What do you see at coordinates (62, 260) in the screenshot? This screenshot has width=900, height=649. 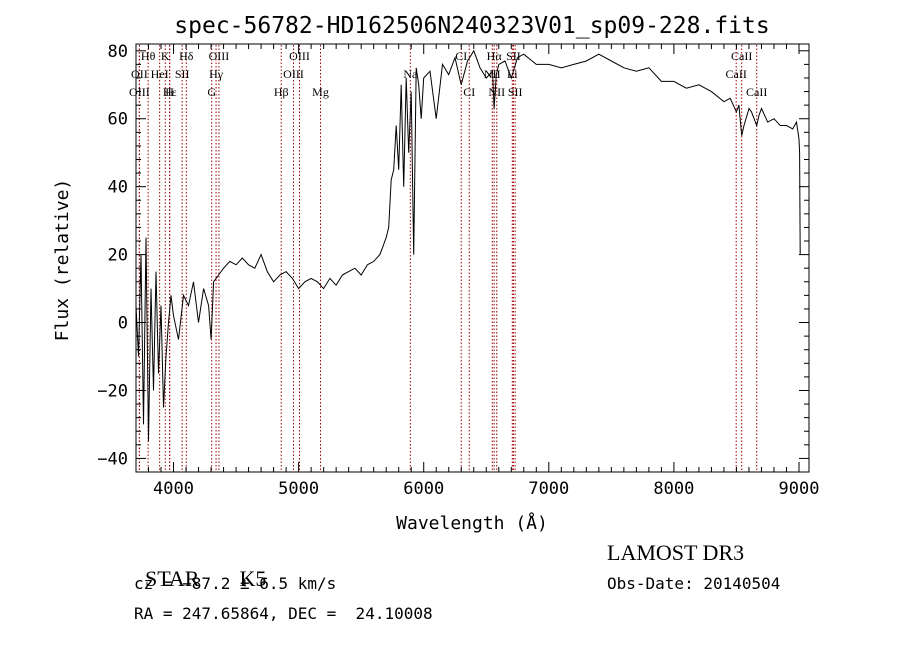 I see `y-axis-label: Flux (relative)` at bounding box center [62, 260].